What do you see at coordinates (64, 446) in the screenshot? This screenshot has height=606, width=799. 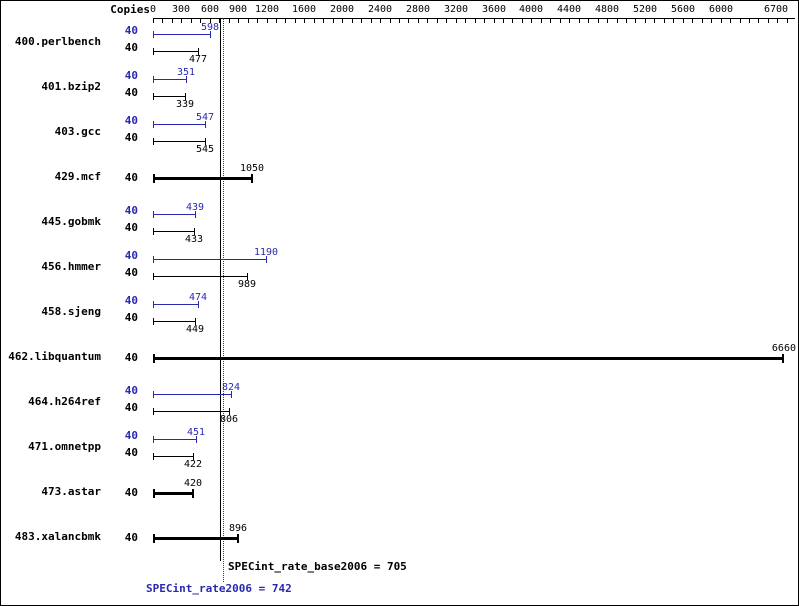 I see `benchmark-name: 471.omnetpp` at bounding box center [64, 446].